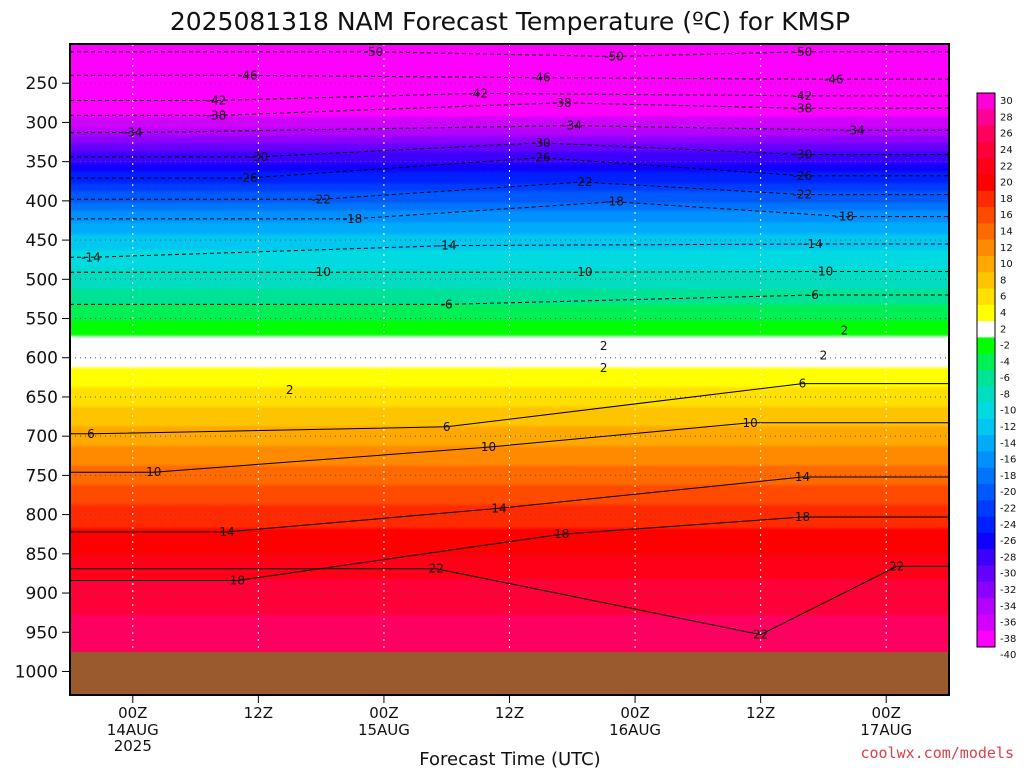 This screenshot has width=1024, height=768. Describe the element at coordinates (1005, 378) in the screenshot. I see `colorbar-label: -6` at that location.